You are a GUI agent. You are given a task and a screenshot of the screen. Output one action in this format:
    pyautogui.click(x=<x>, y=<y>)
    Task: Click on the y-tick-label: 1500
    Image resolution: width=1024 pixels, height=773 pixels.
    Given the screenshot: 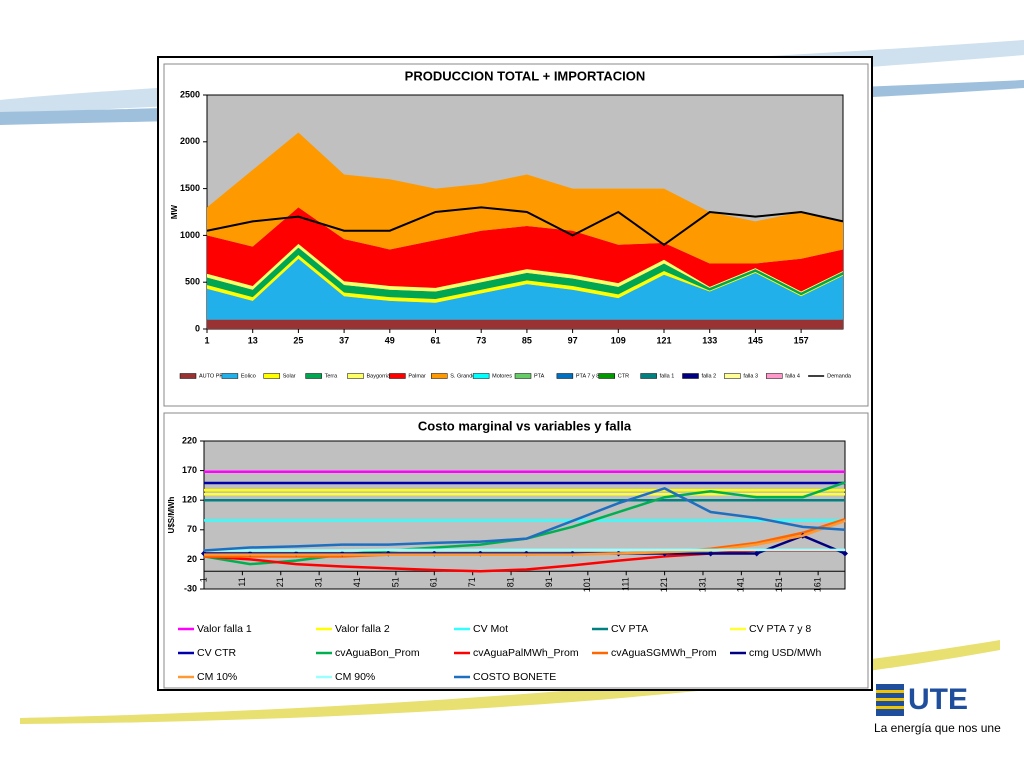 What is the action you would take?
    pyautogui.click(x=190, y=188)
    